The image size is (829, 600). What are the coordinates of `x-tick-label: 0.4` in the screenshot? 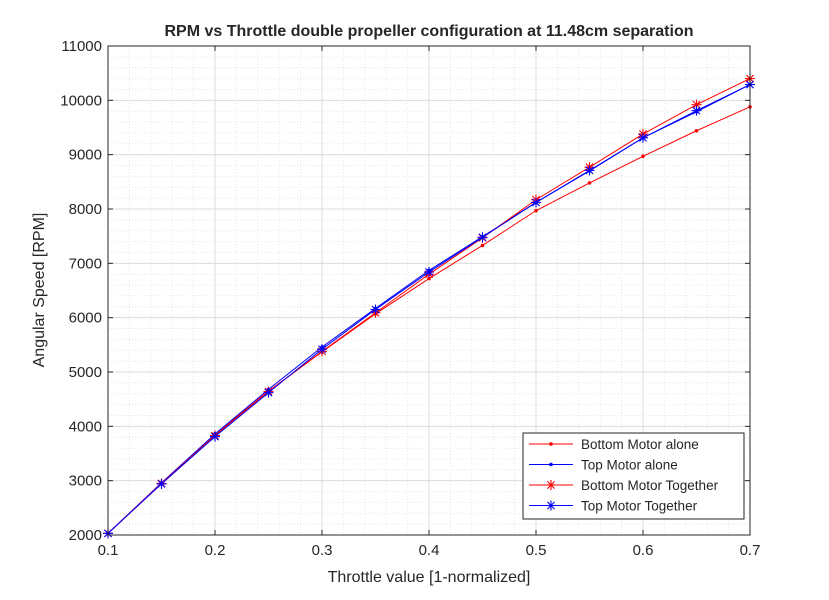 It's located at (429, 550).